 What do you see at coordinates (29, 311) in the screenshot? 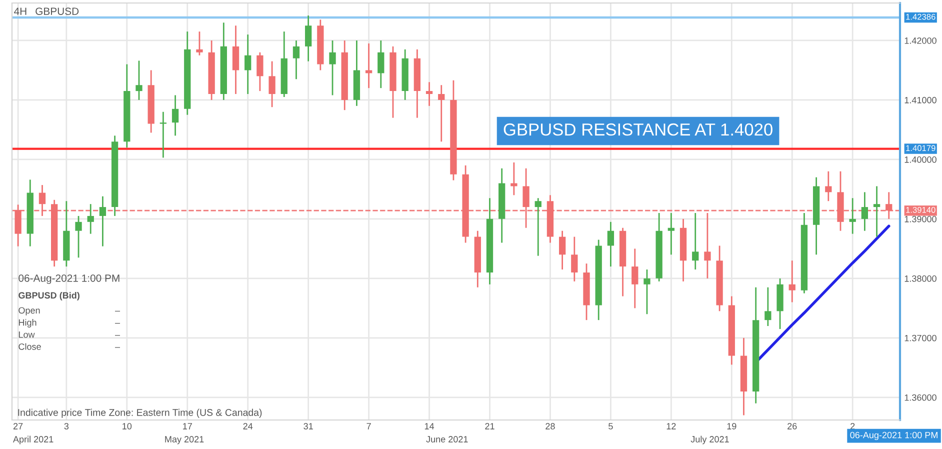
I see `annotation: Open` at bounding box center [29, 311].